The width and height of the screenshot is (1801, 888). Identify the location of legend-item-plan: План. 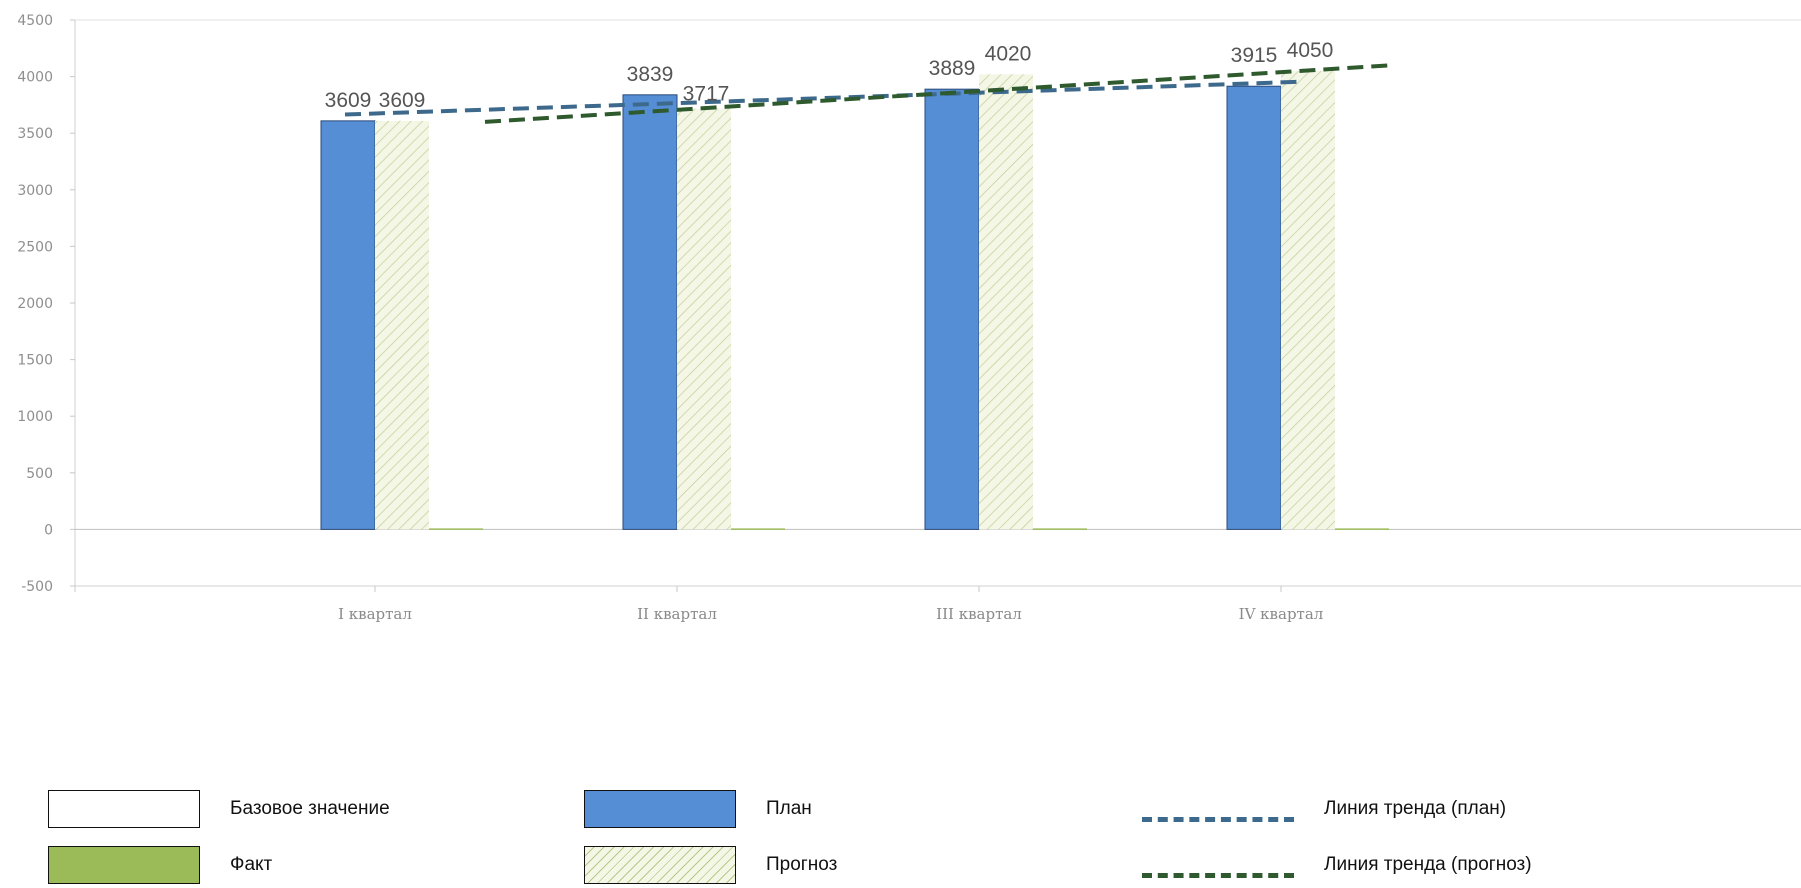
(698, 809).